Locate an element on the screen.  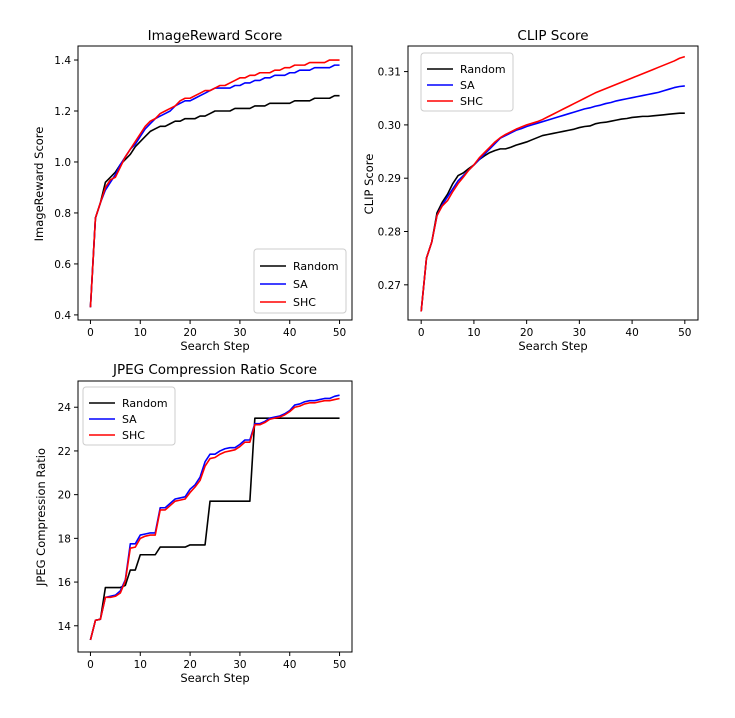
y-tick-label: 0.4 is located at coordinates (62, 316).